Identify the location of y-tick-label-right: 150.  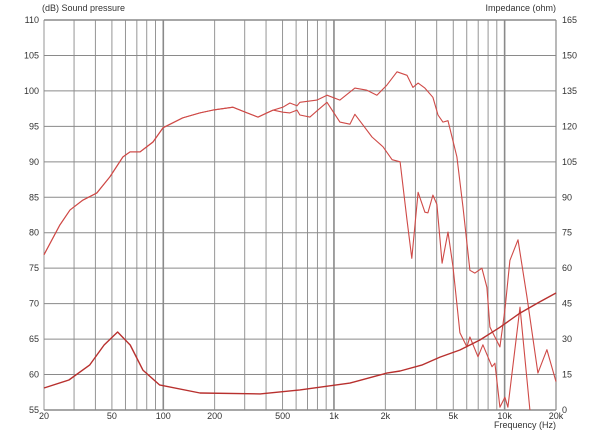
(569, 55).